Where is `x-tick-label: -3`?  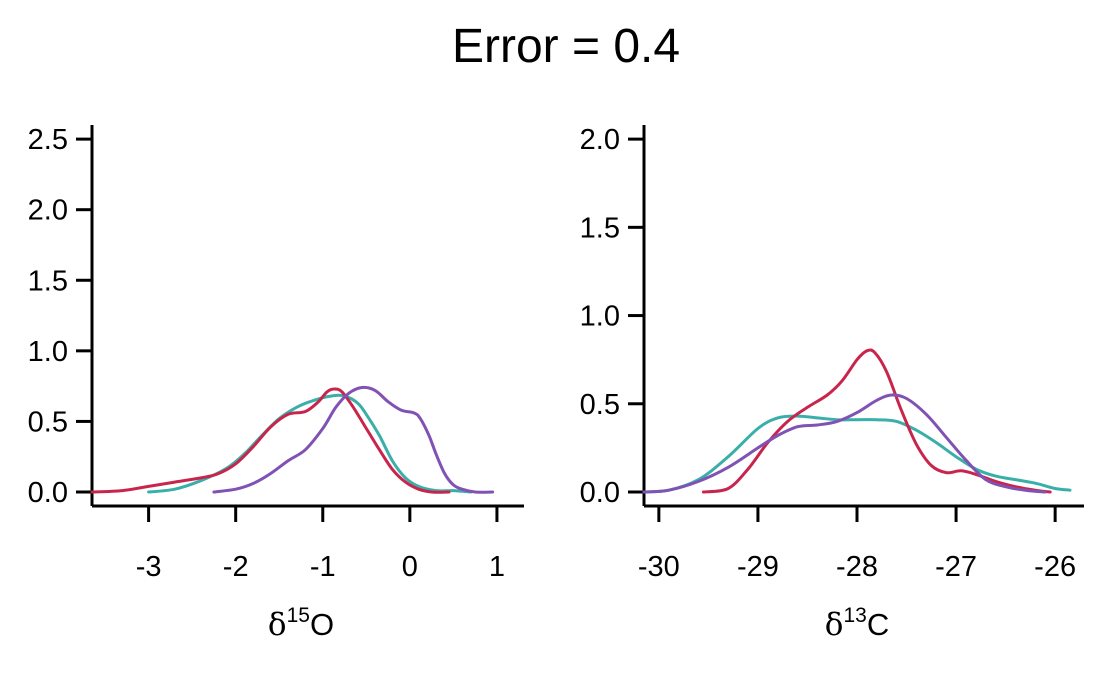
x-tick-label: -3 is located at coordinates (149, 567).